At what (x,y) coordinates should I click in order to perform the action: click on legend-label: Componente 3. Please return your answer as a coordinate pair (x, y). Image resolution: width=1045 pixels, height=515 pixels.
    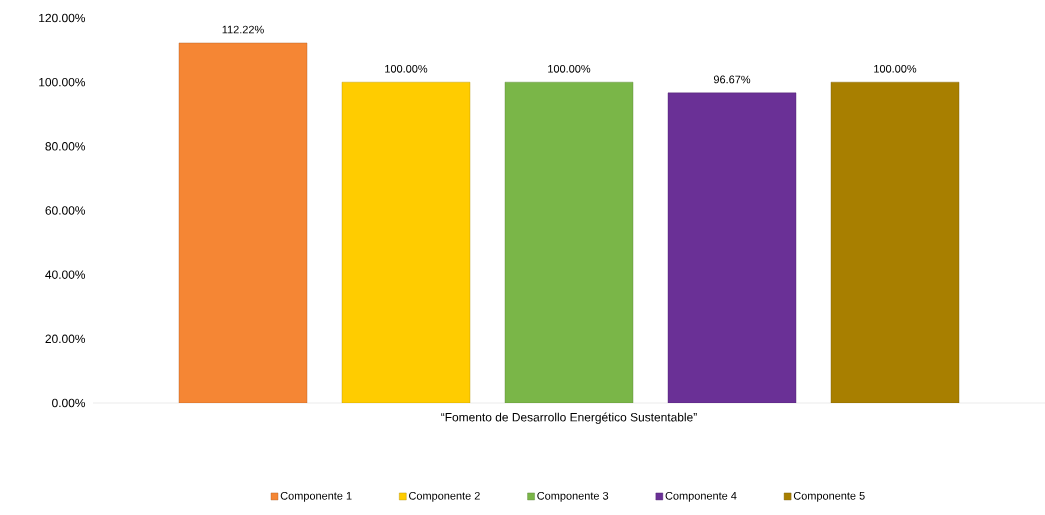
    Looking at the image, I should click on (573, 496).